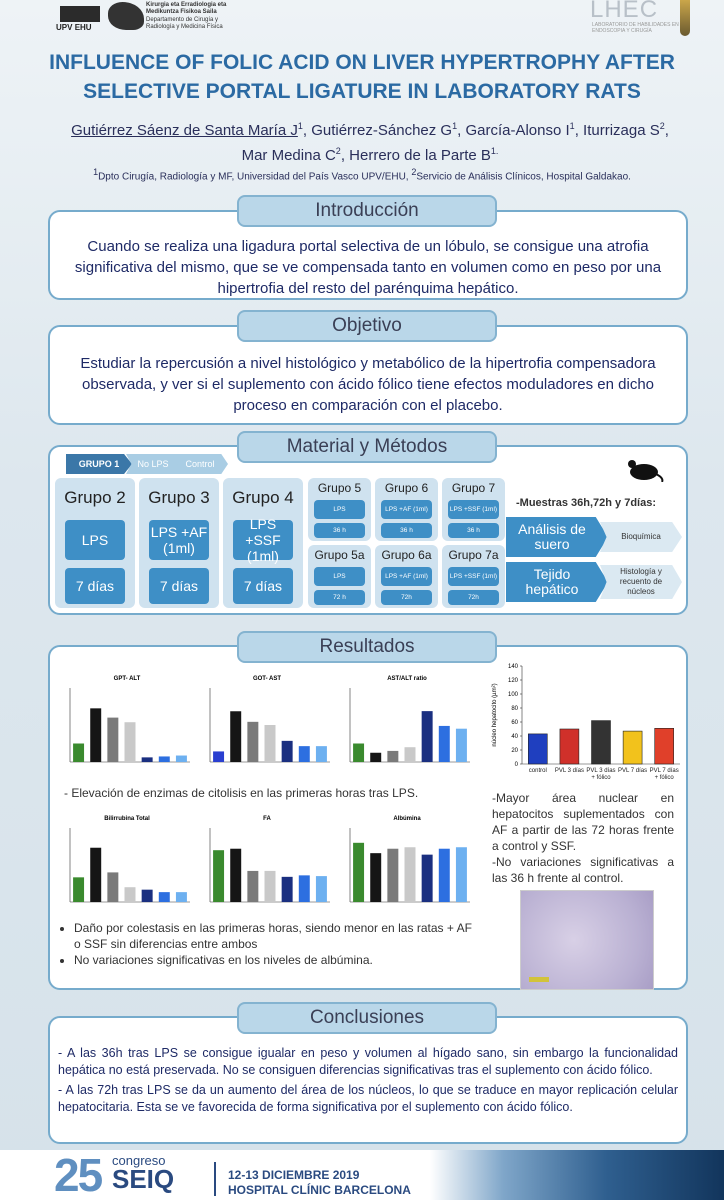 This screenshot has width=724, height=1200. What do you see at coordinates (414, 172) in the screenshot?
I see `affiliation-sup: 2` at bounding box center [414, 172].